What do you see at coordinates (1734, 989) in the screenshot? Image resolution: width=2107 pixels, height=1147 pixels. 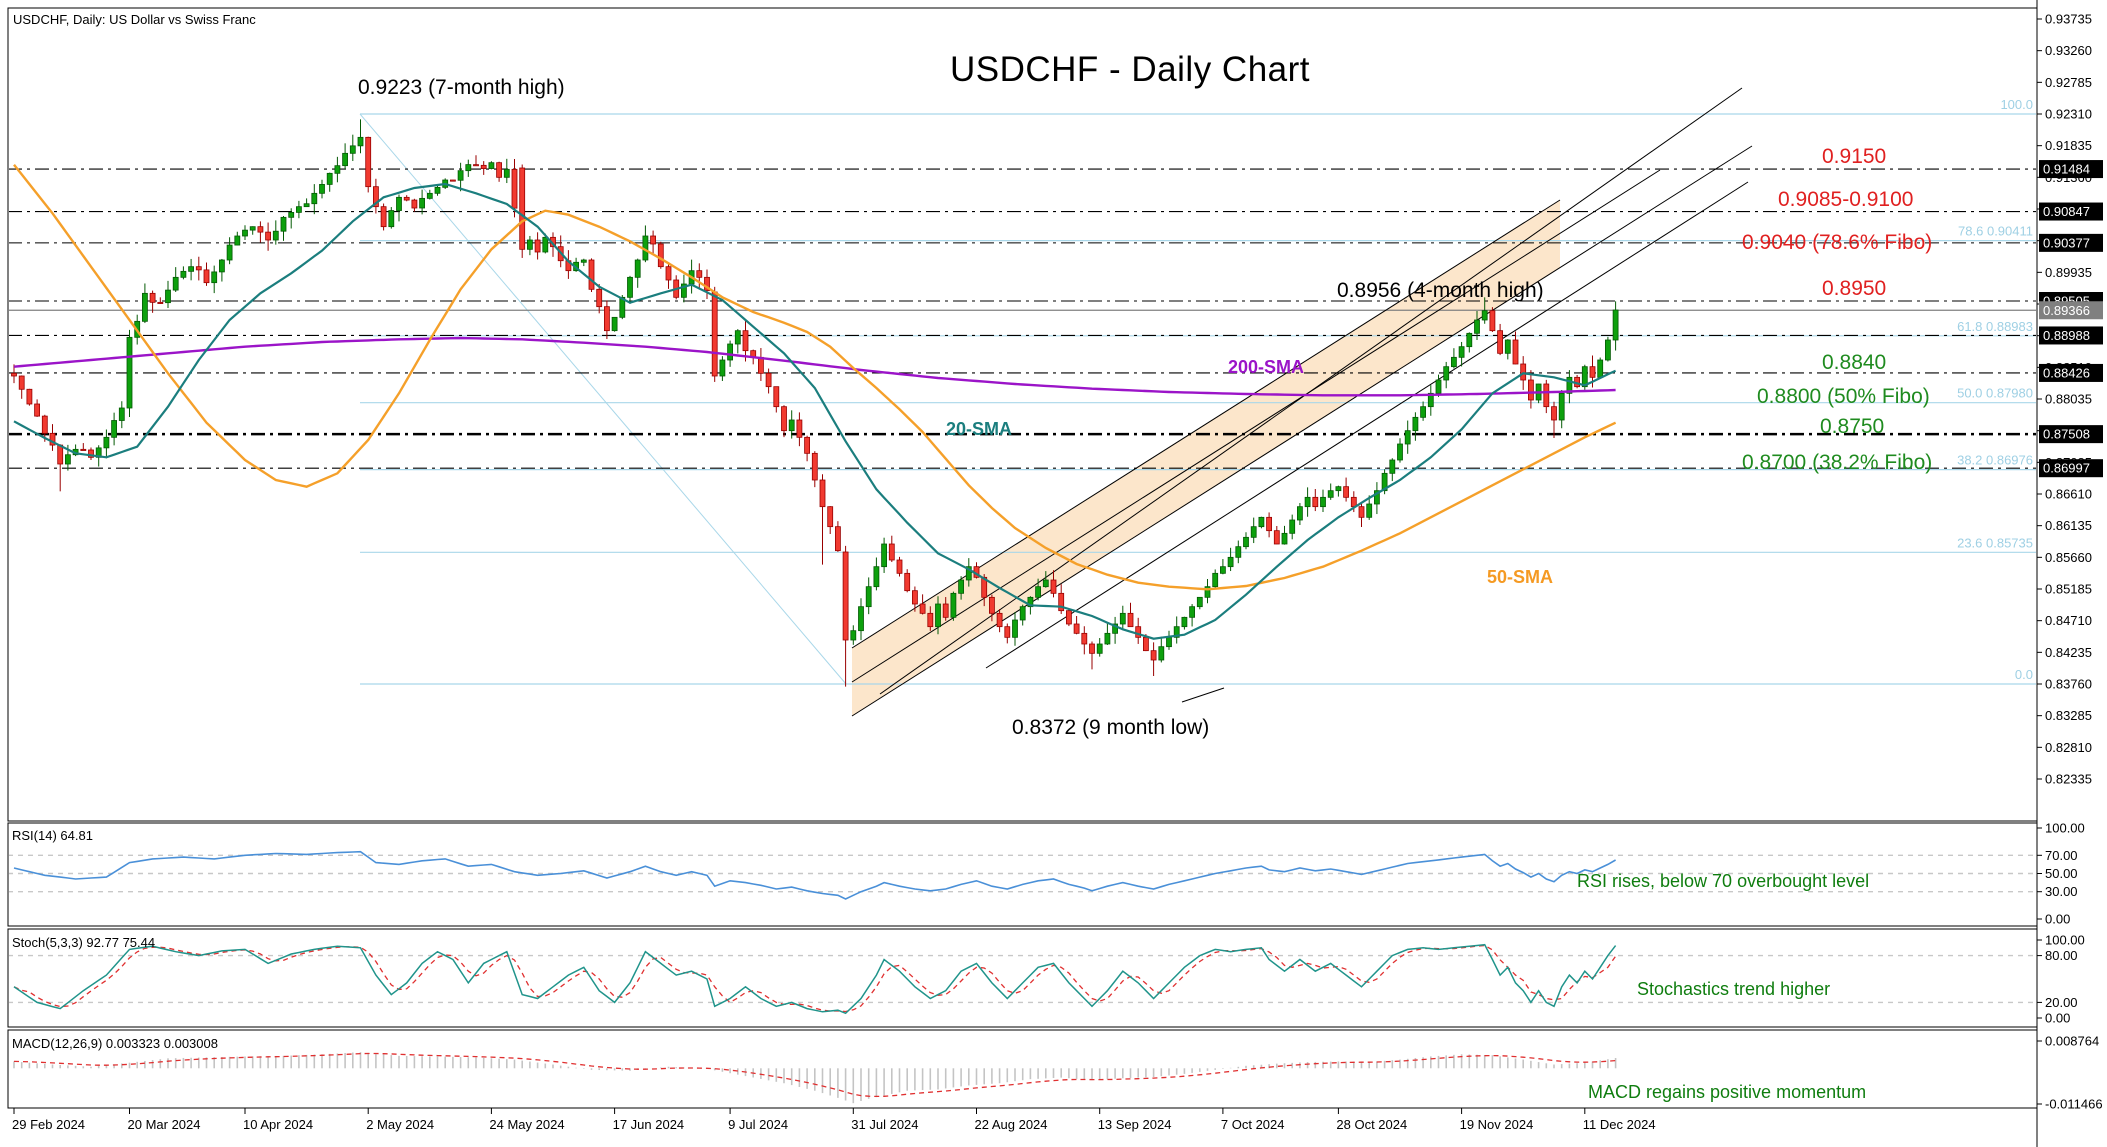 I see `stoch-note: Stochastics trend higher` at bounding box center [1734, 989].